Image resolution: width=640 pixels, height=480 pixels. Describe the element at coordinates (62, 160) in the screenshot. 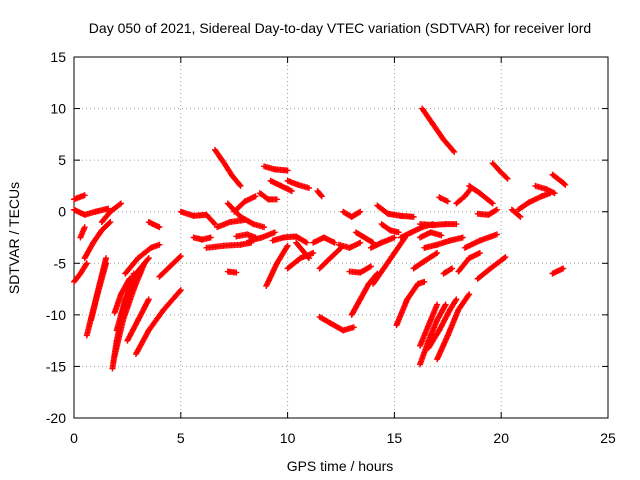

I see `y-tick-label: 5` at that location.